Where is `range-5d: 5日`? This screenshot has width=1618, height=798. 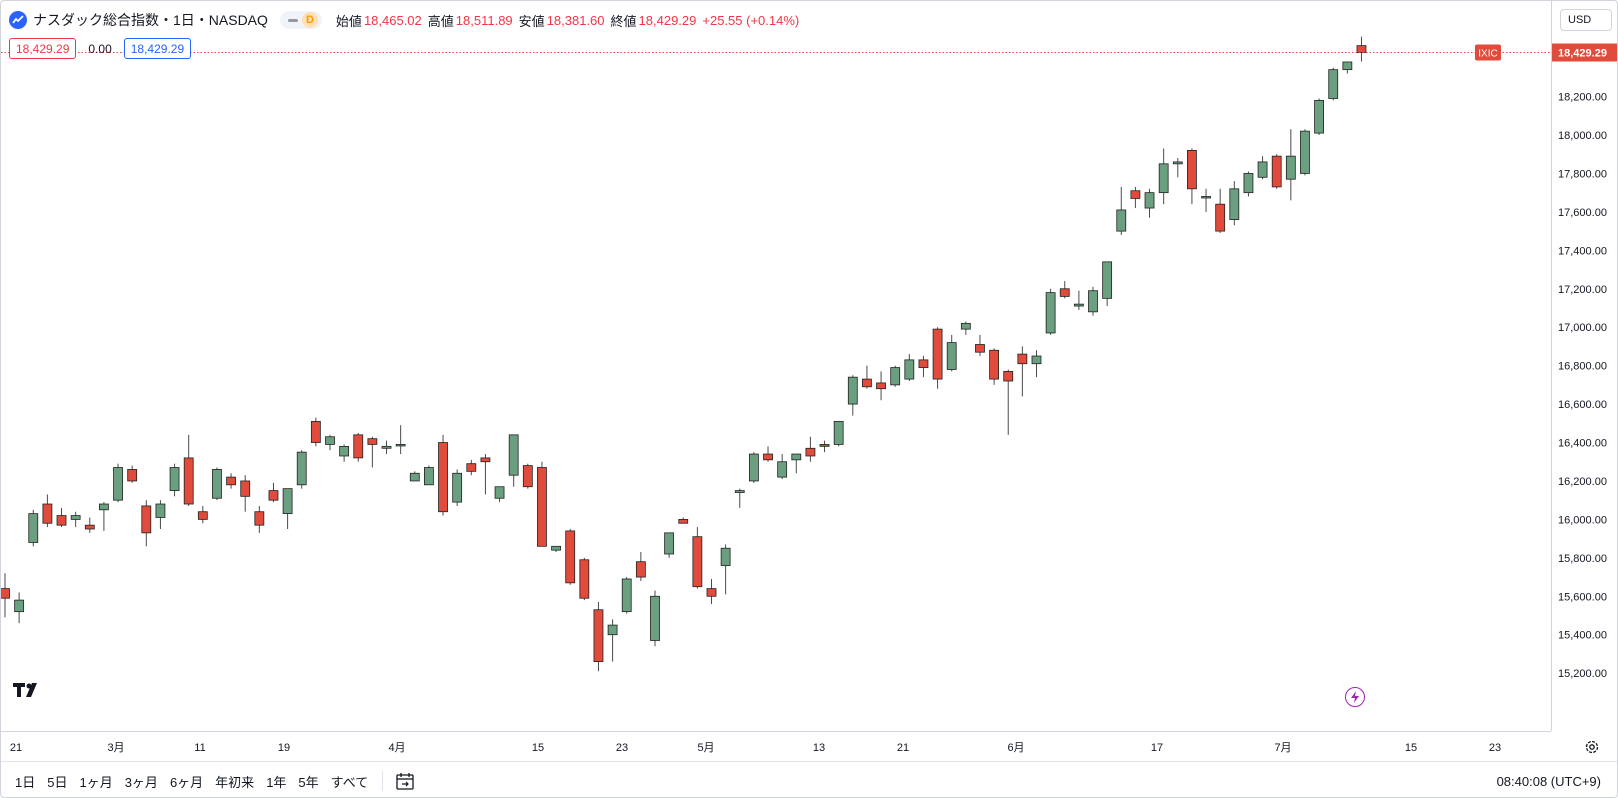
range-5d: 5日 is located at coordinates (57, 782).